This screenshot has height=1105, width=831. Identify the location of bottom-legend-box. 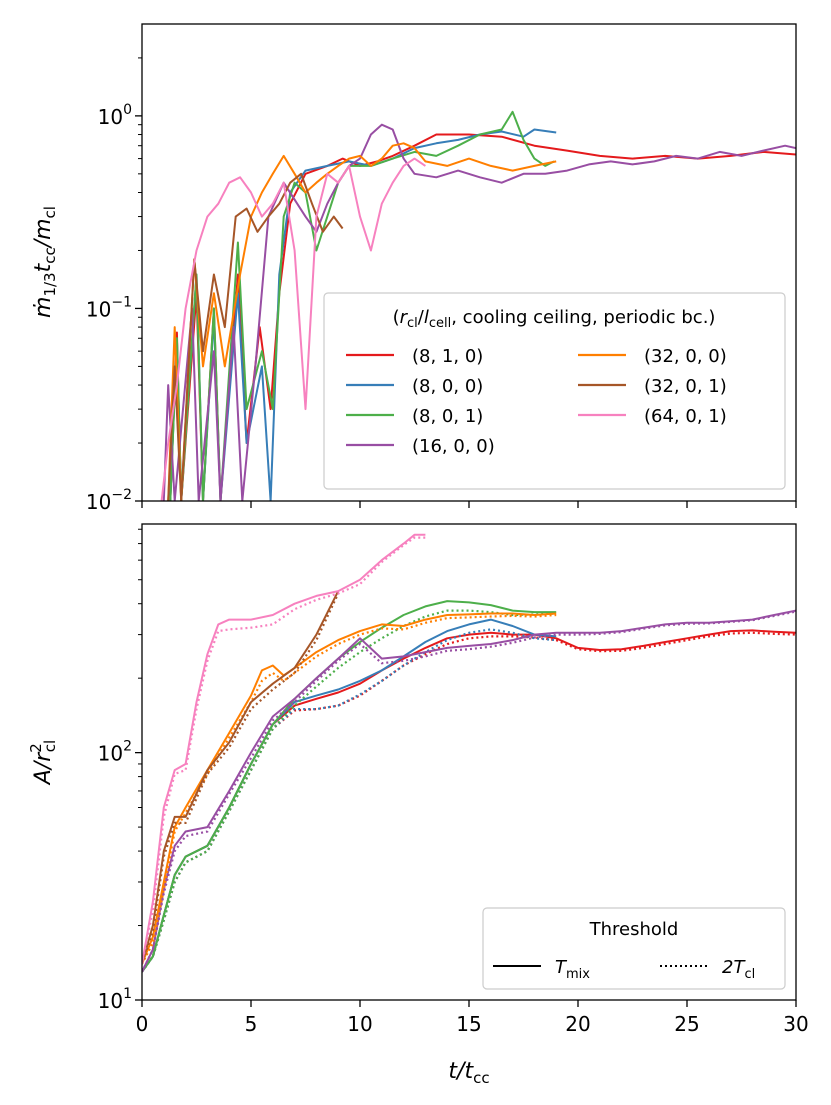
(634, 948).